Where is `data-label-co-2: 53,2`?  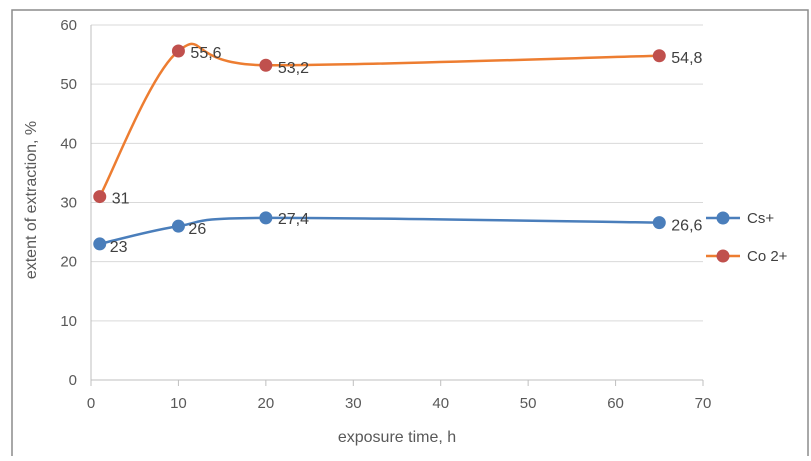
data-label-co-2: 53,2 is located at coordinates (293, 68).